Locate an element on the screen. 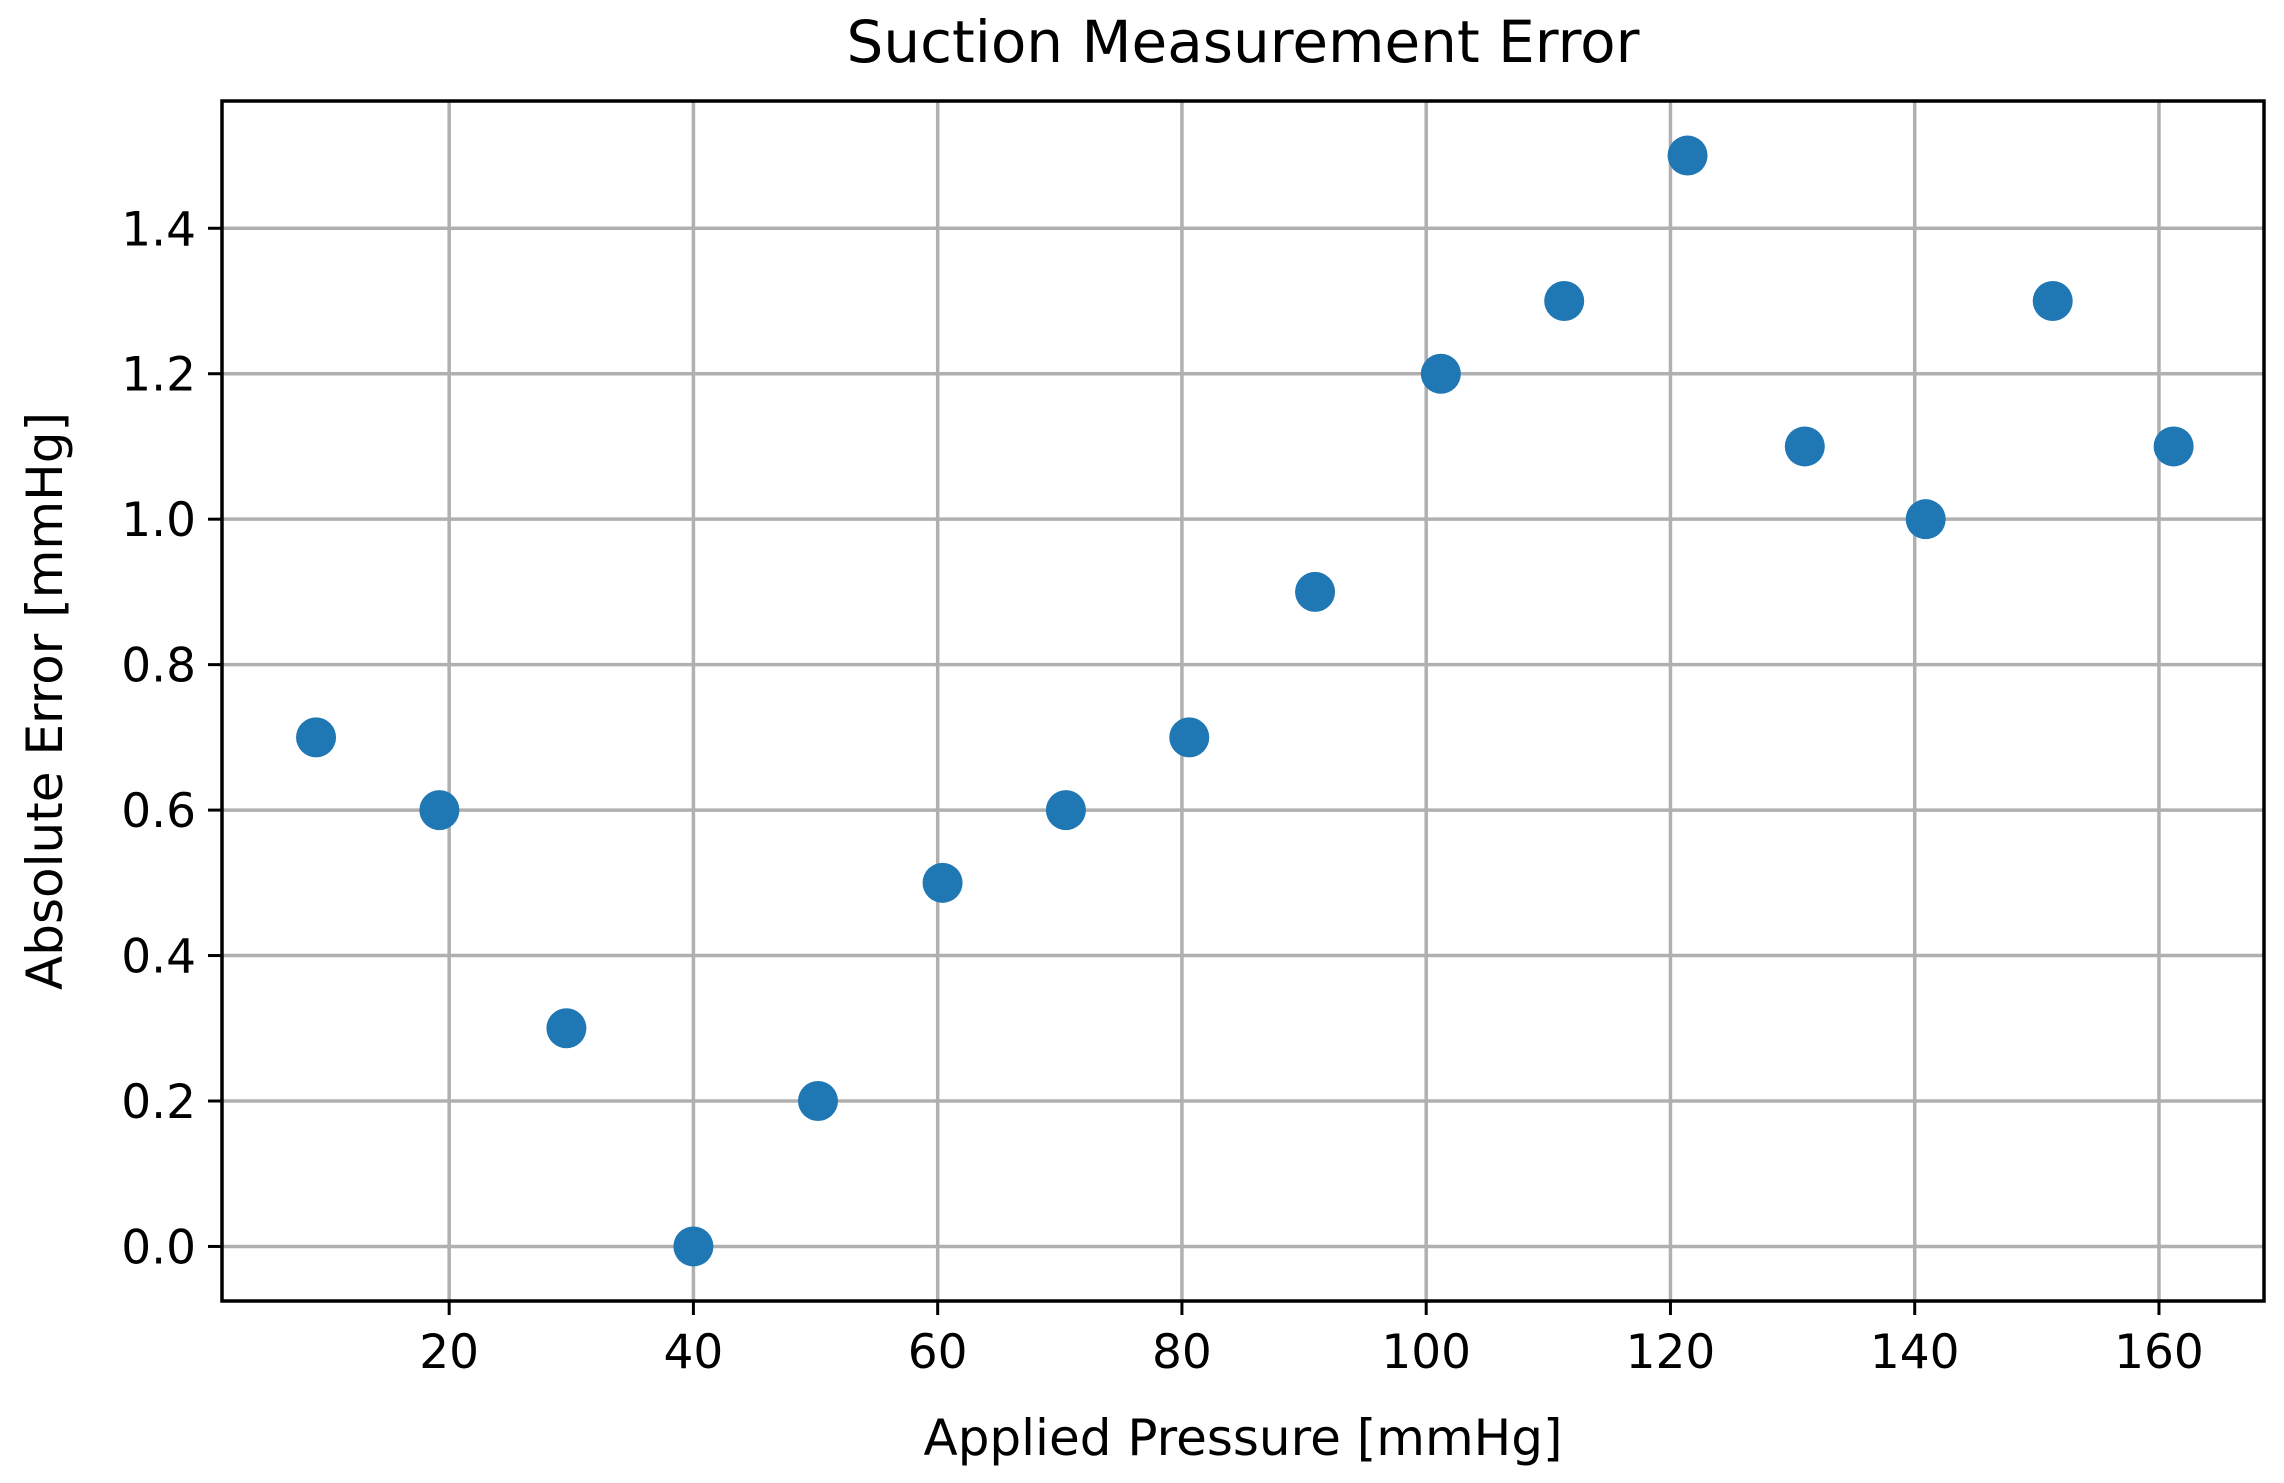  y-tick-label: 0.0 is located at coordinates (158, 1247).